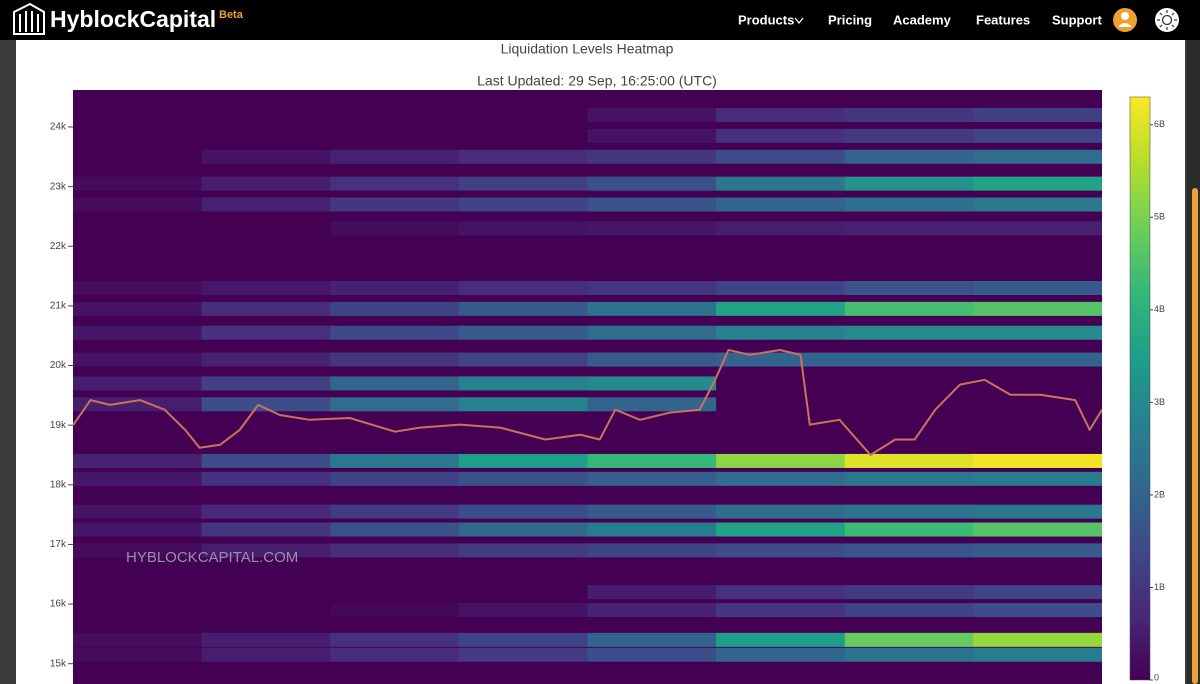 The width and height of the screenshot is (1200, 684). What do you see at coordinates (58, 484) in the screenshot?
I see `y-tick-label: 18k` at bounding box center [58, 484].